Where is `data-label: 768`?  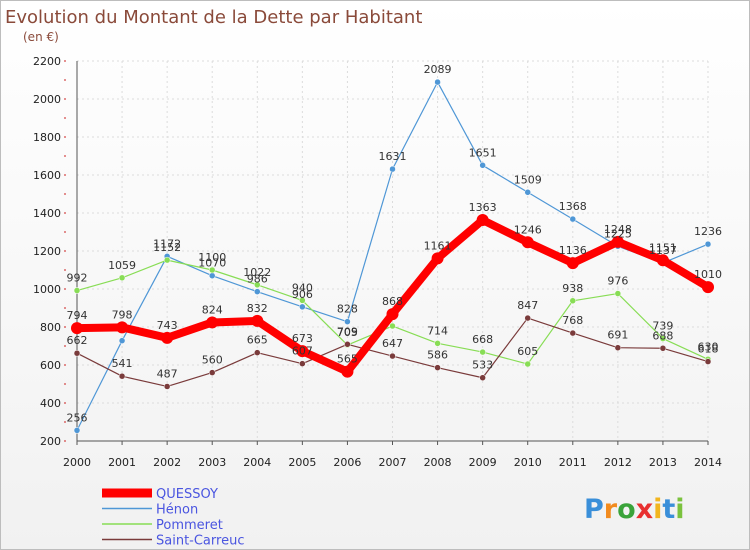 data-label: 768 is located at coordinates (572, 320).